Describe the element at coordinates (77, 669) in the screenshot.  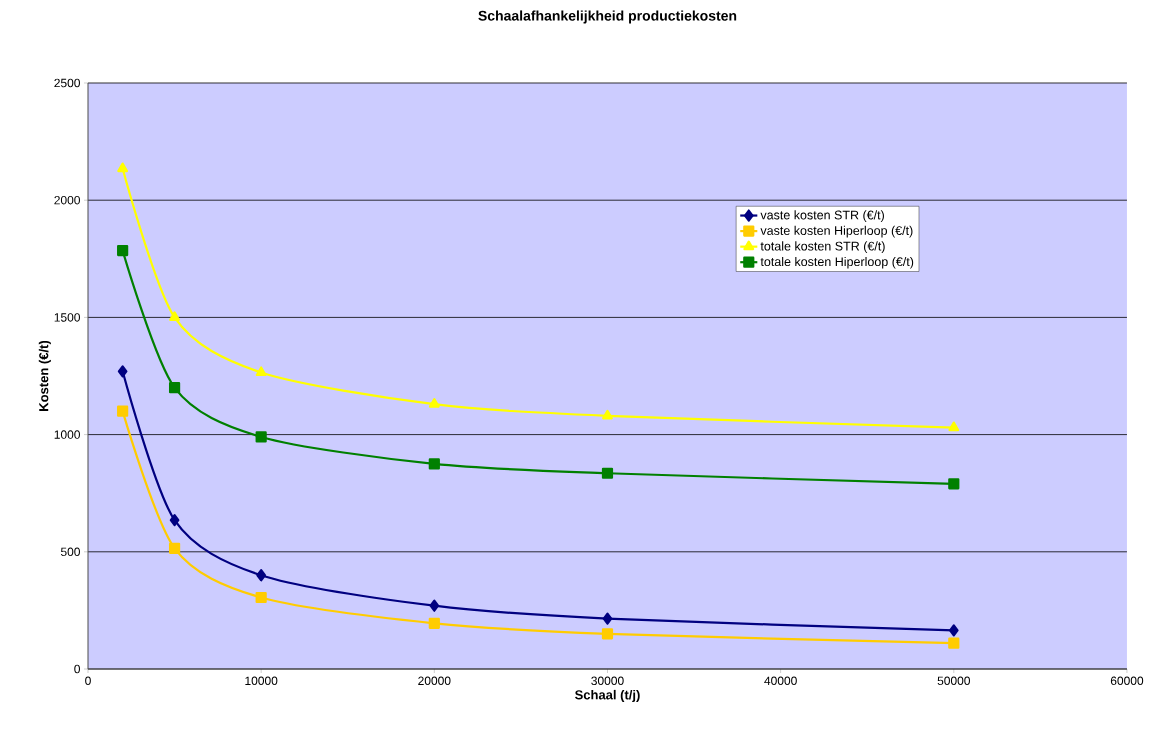
I see `y-tick-label: 0` at that location.